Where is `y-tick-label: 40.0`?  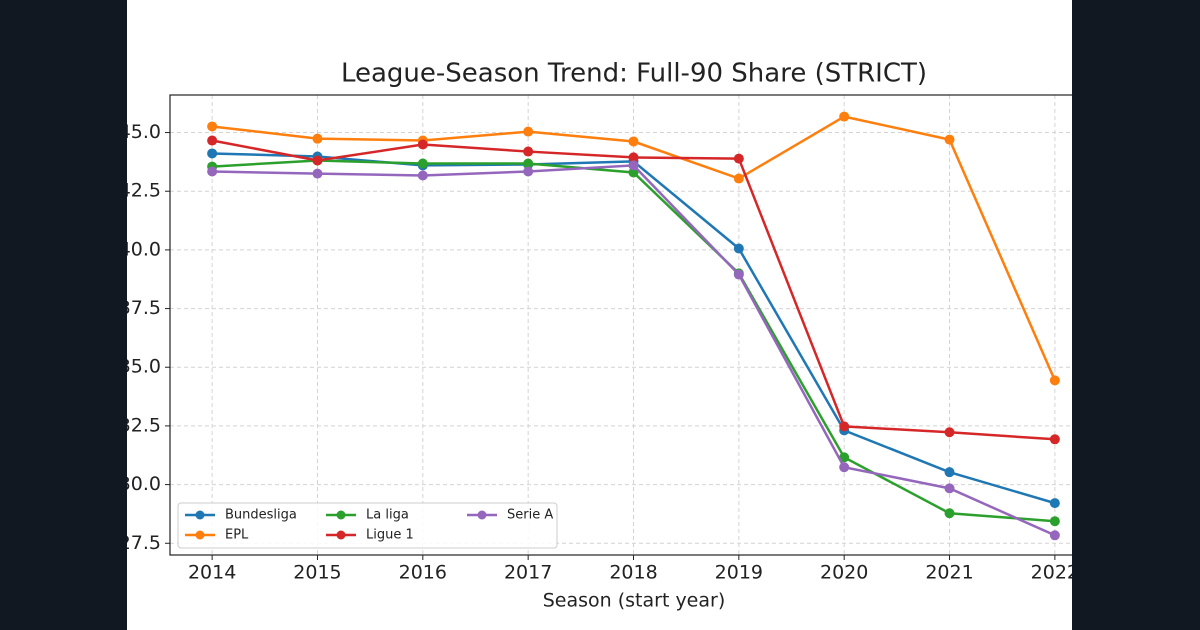 y-tick-label: 40.0 is located at coordinates (140, 249).